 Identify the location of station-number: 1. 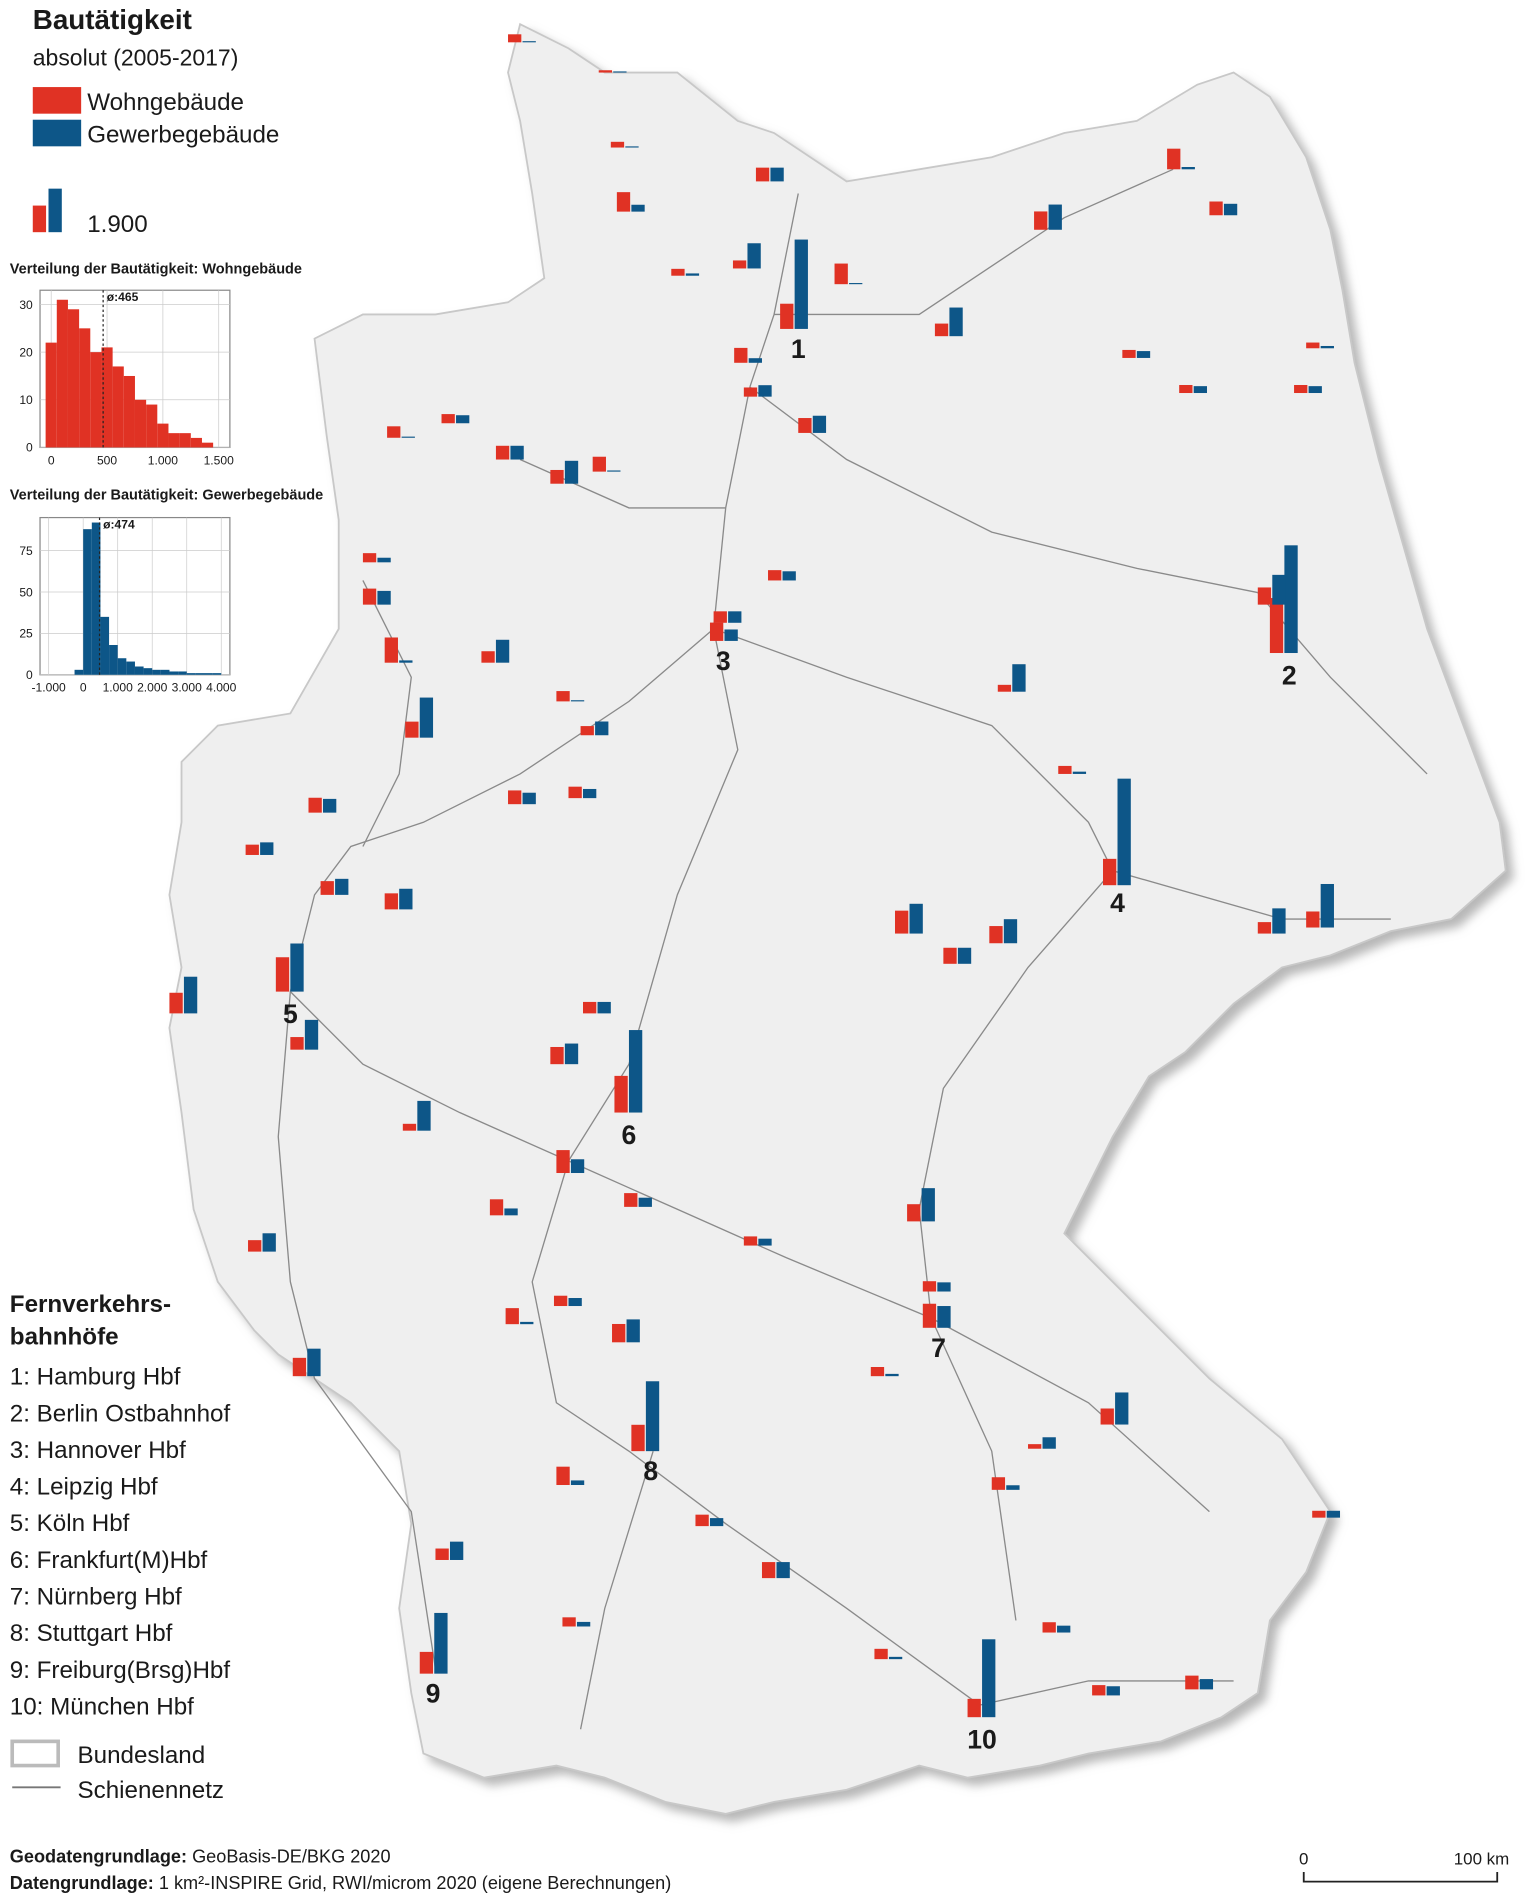
(798, 349).